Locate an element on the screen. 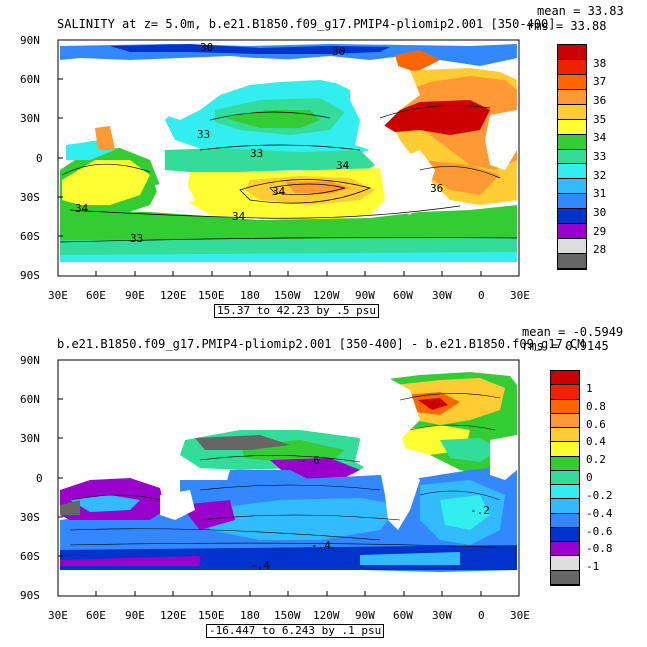 This screenshot has width=647, height=647. colorbar-label: 0.6 is located at coordinates (596, 424).